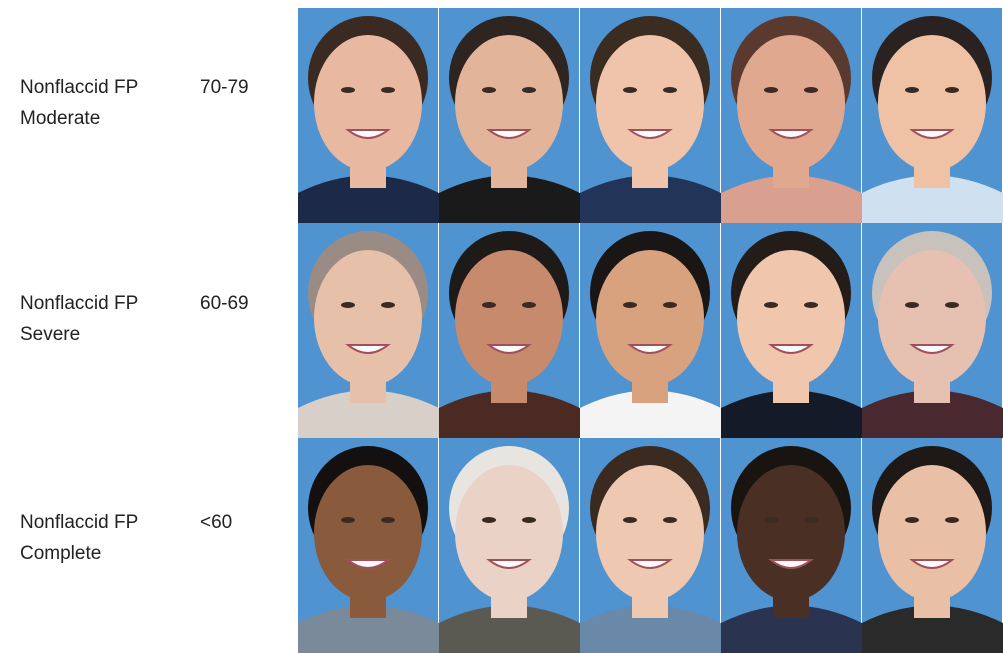 The image size is (1003, 653). Describe the element at coordinates (216, 522) in the screenshot. I see `score-range: <60` at that location.